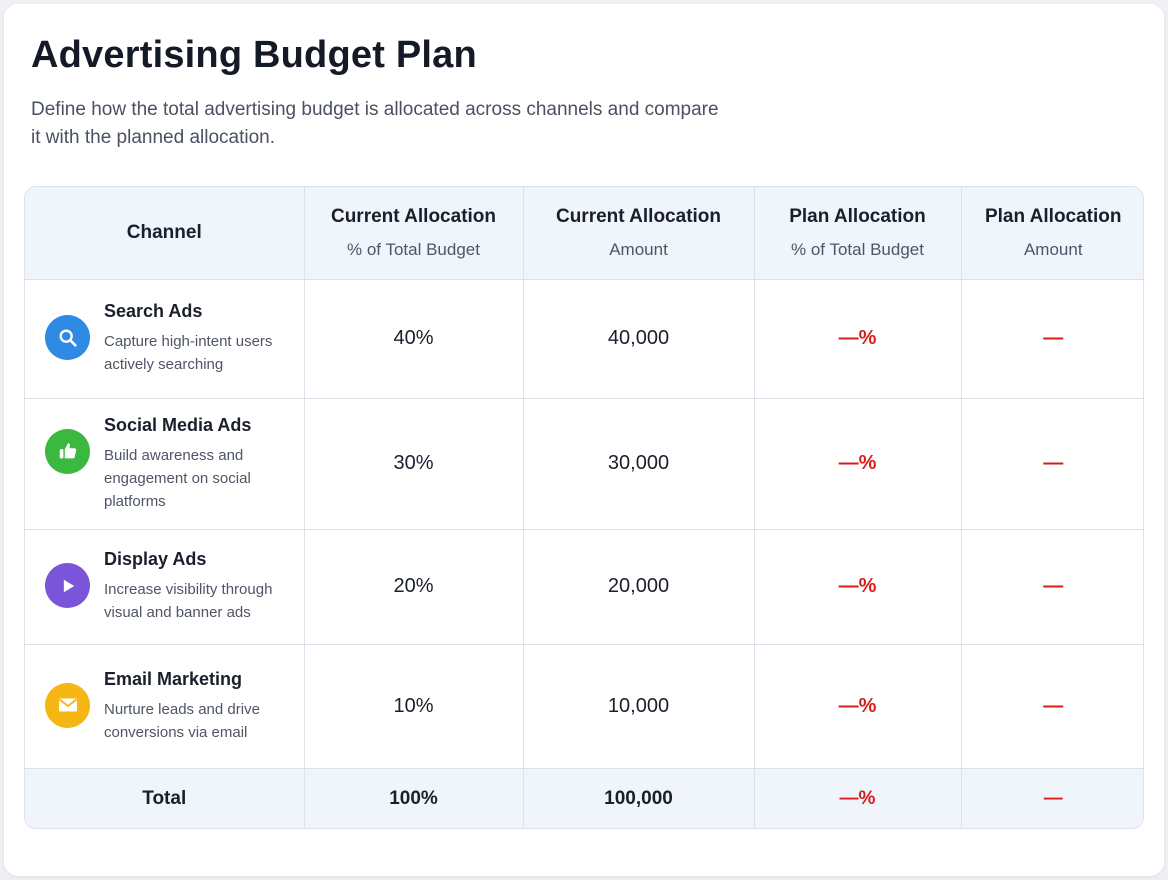  What do you see at coordinates (67, 451) in the screenshot?
I see `thumbs-up-icon` at bounding box center [67, 451].